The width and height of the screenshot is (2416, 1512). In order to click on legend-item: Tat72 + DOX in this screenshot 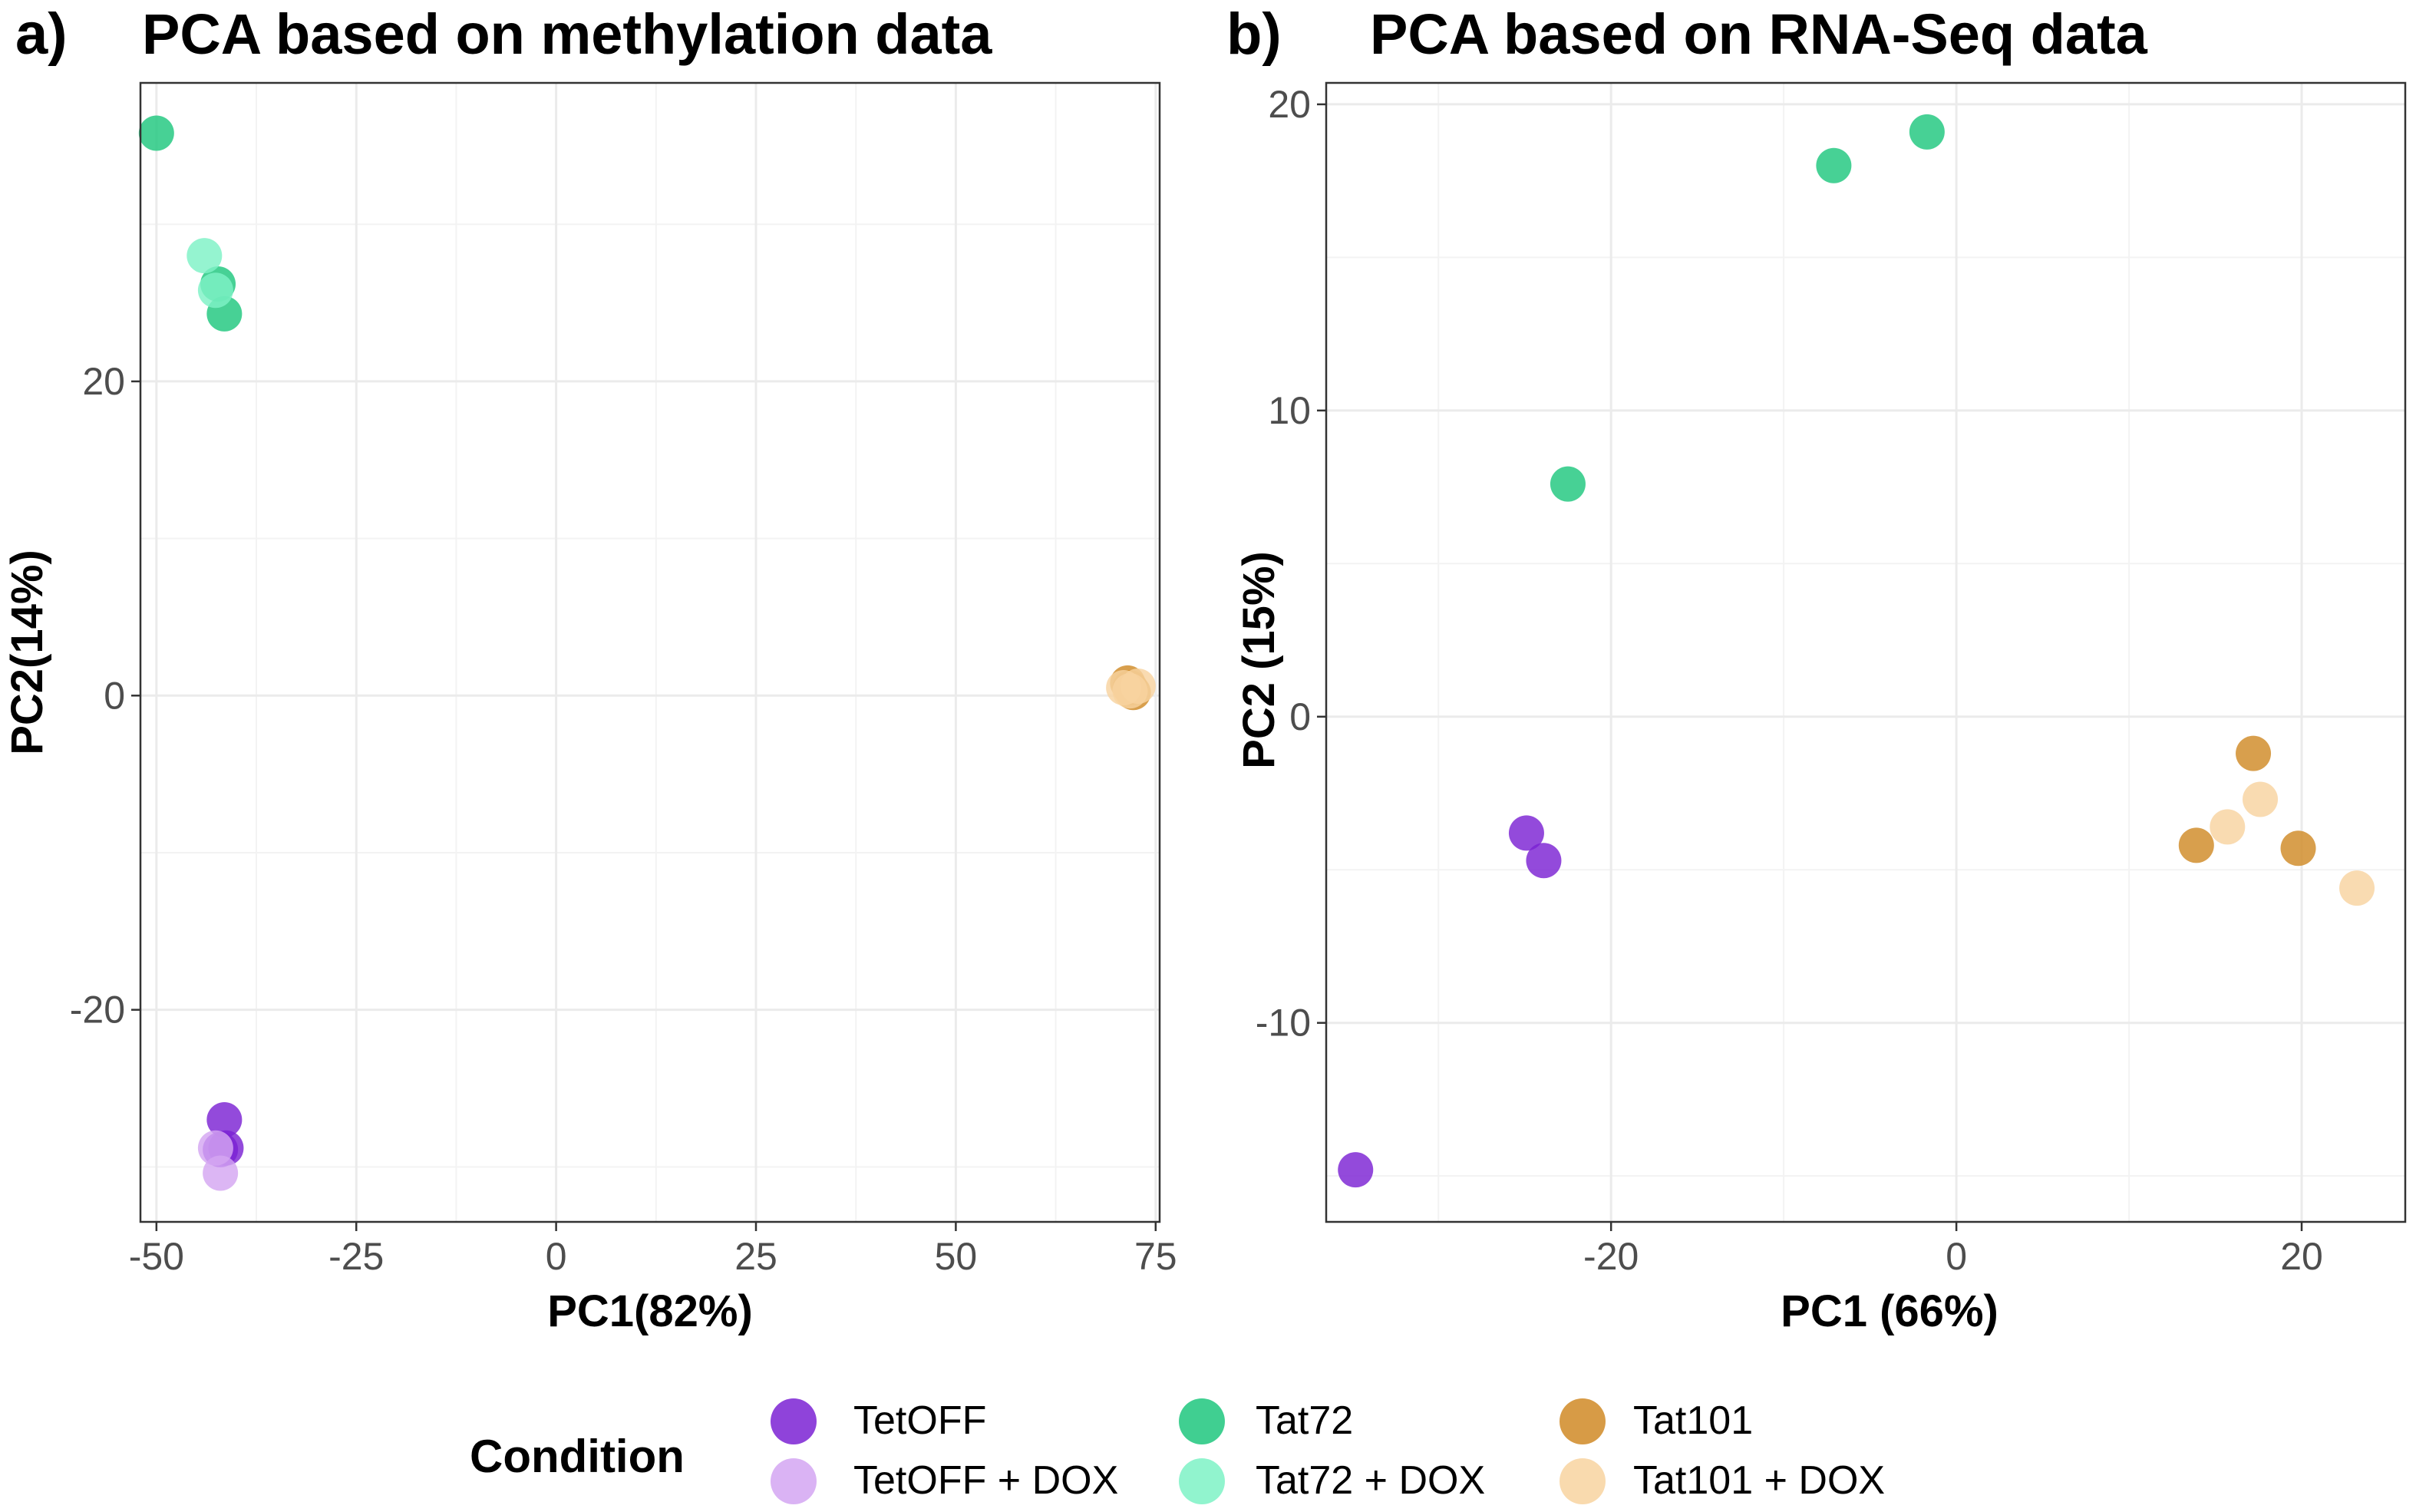, I will do `click(1332, 1481)`.